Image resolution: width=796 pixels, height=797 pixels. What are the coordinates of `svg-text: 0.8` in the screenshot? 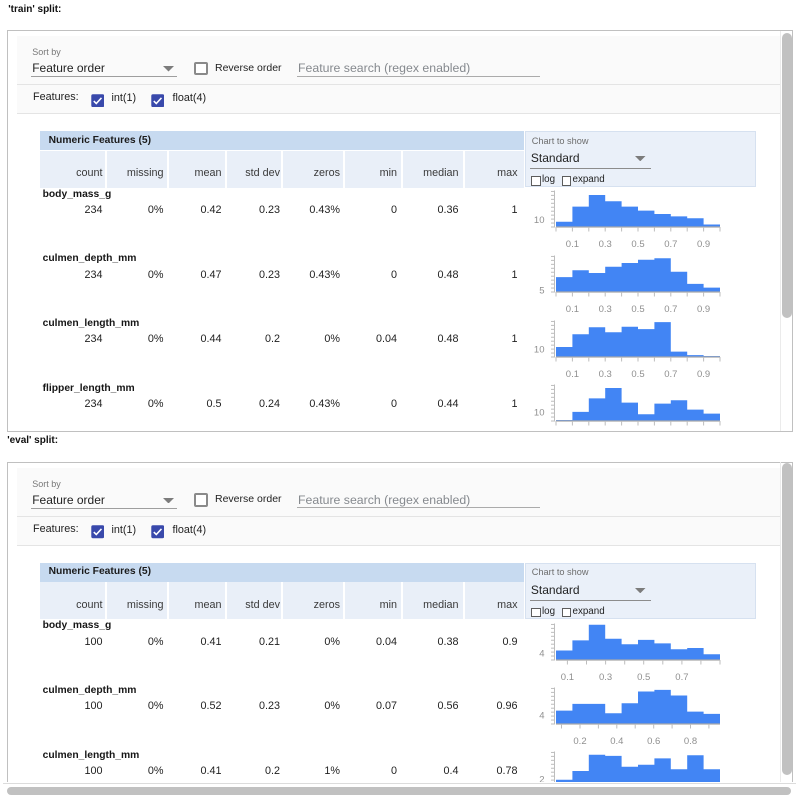 It's located at (689, 741).